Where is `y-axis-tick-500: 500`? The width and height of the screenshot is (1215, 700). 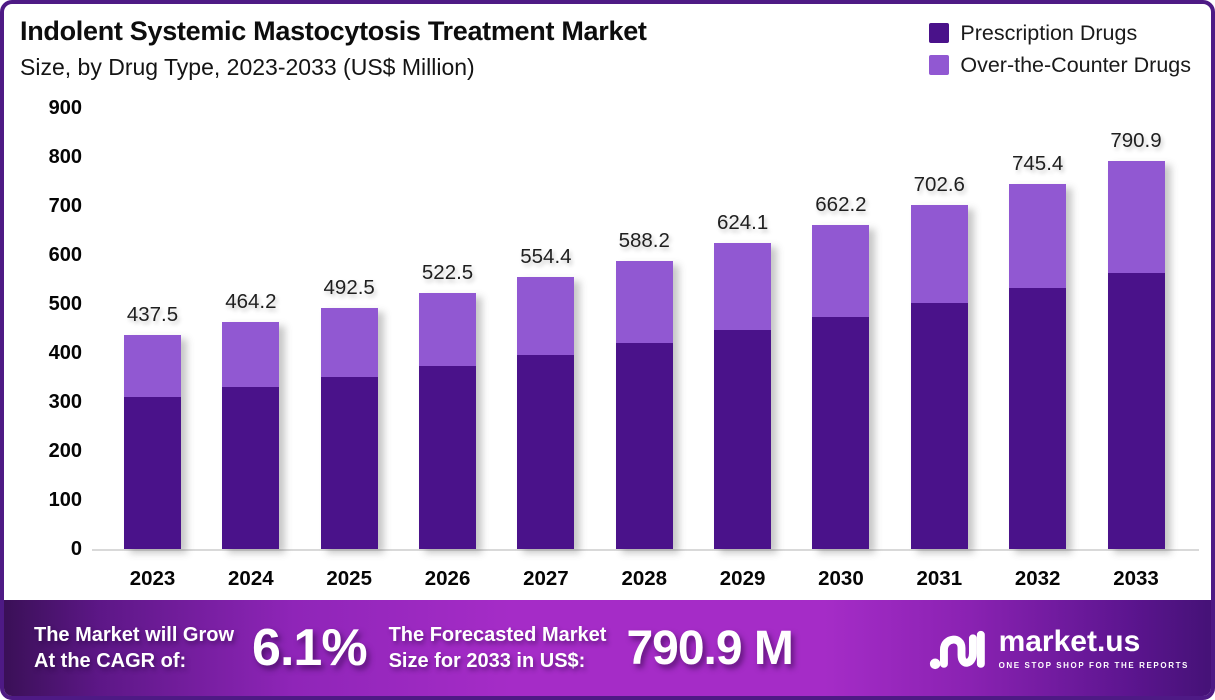 y-axis-tick-500: 500 is located at coordinates (65, 304).